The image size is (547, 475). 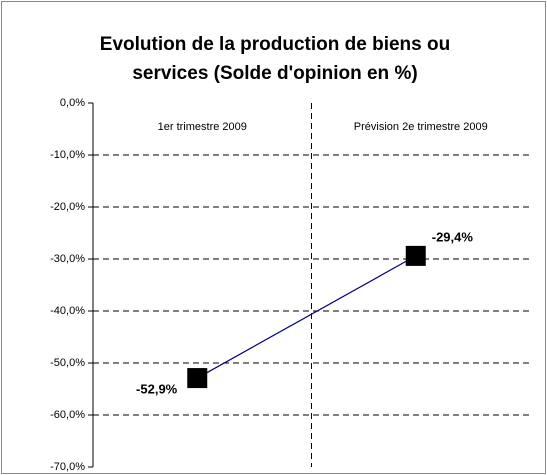 What do you see at coordinates (67, 311) in the screenshot?
I see `y-tick-label: -40,0%` at bounding box center [67, 311].